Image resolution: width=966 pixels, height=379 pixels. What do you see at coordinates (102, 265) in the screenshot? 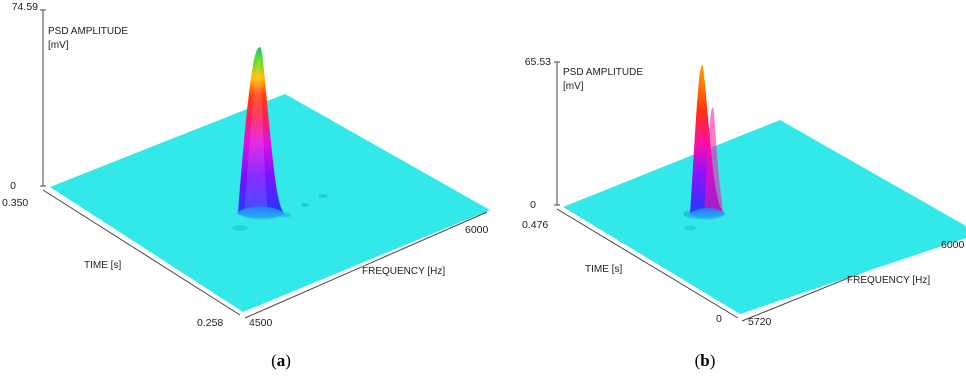
I see `y-axis-label-a: TIME [s]` at bounding box center [102, 265].